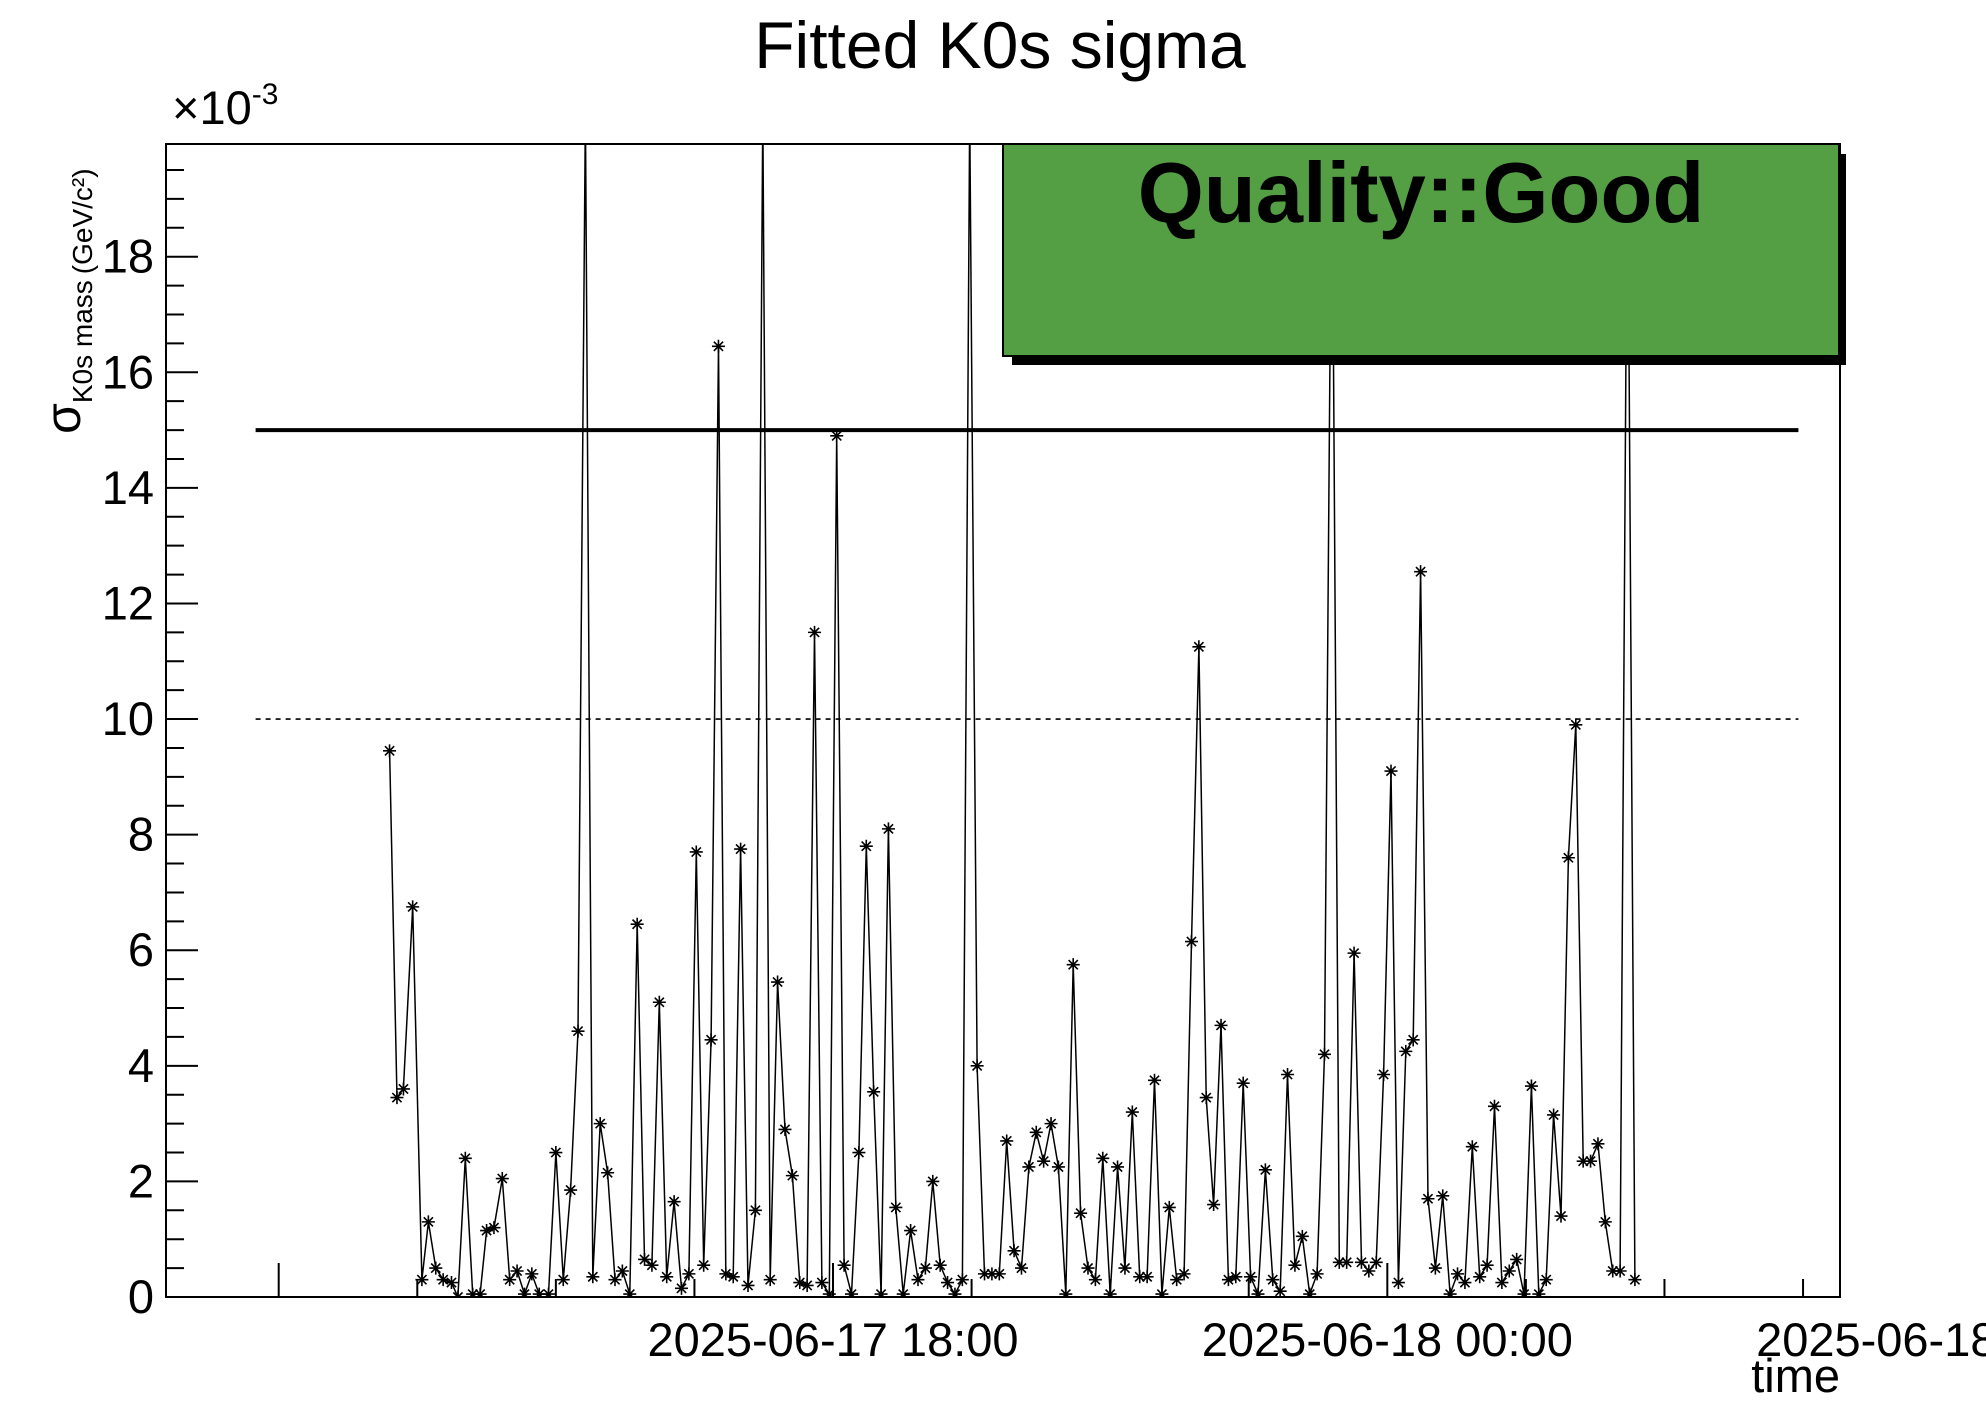  I want to click on y-tick-label: 0, so click(141, 1296).